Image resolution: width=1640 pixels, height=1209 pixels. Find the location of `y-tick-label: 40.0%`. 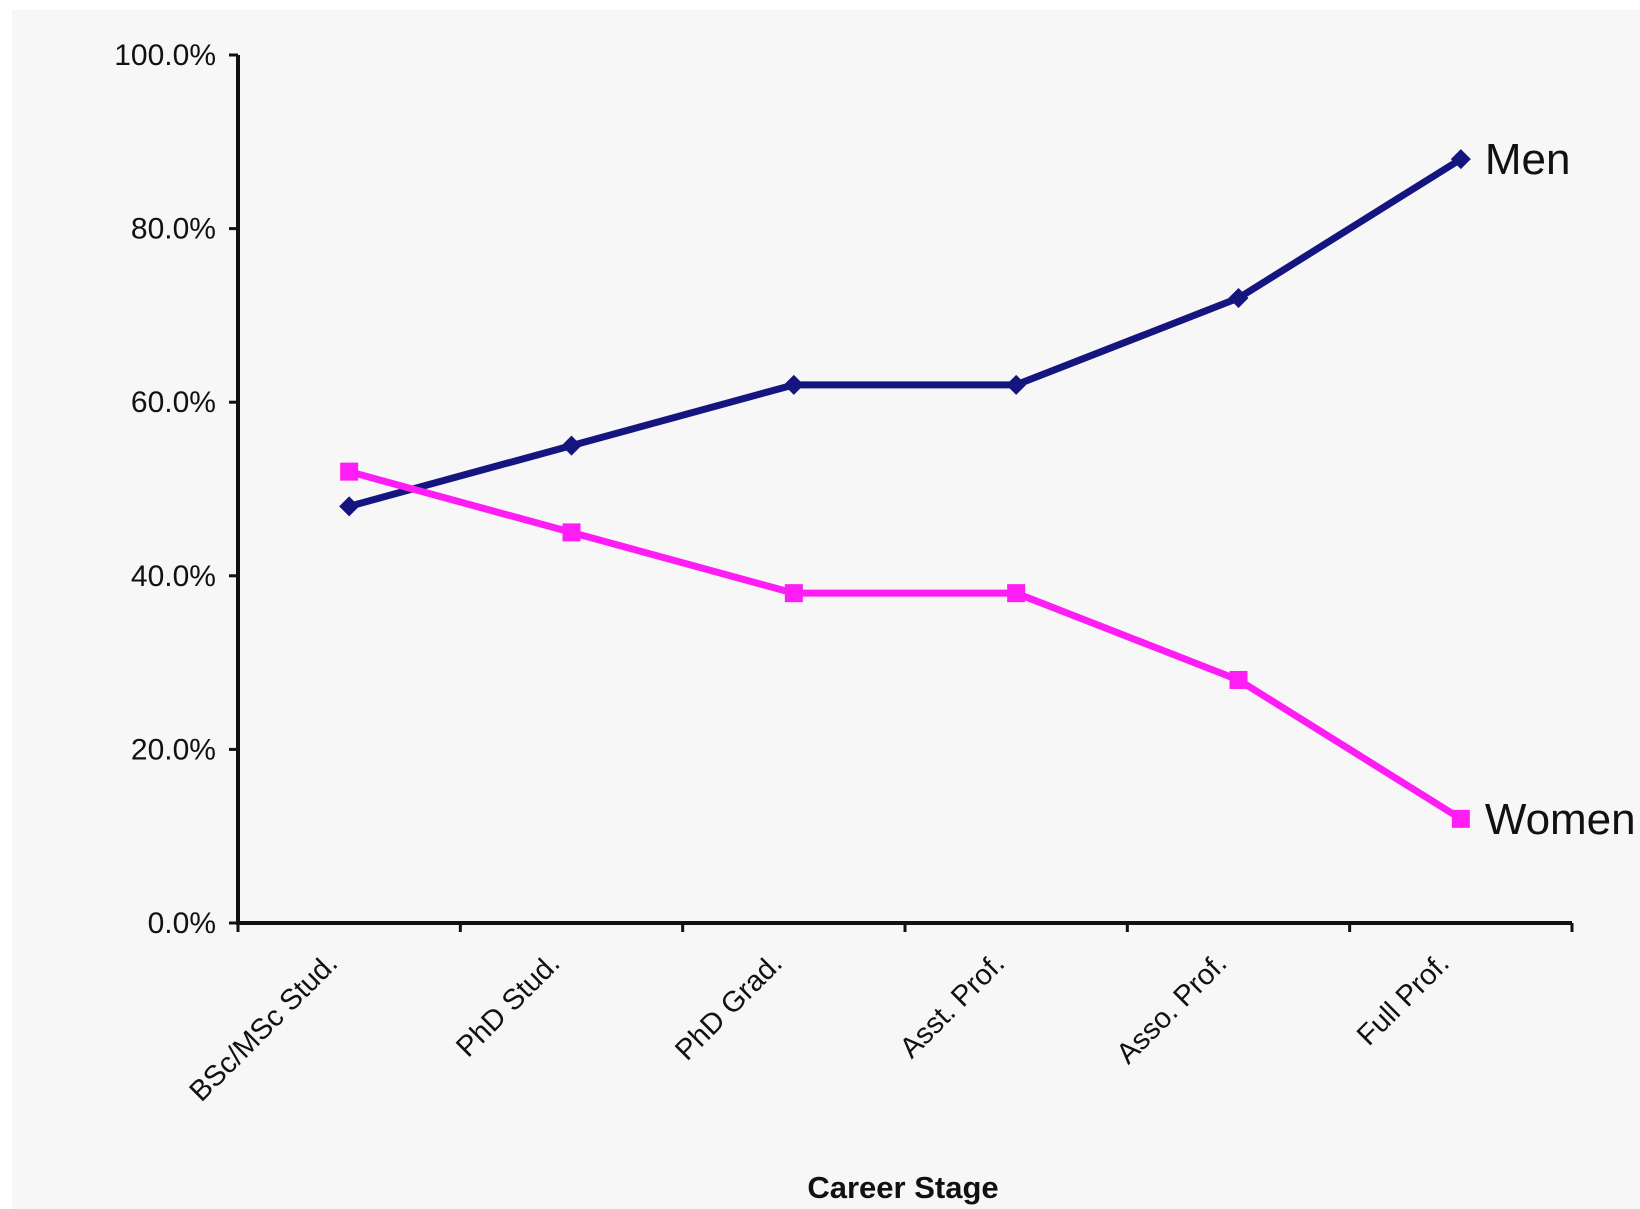

y-tick-label: 40.0% is located at coordinates (173, 576).